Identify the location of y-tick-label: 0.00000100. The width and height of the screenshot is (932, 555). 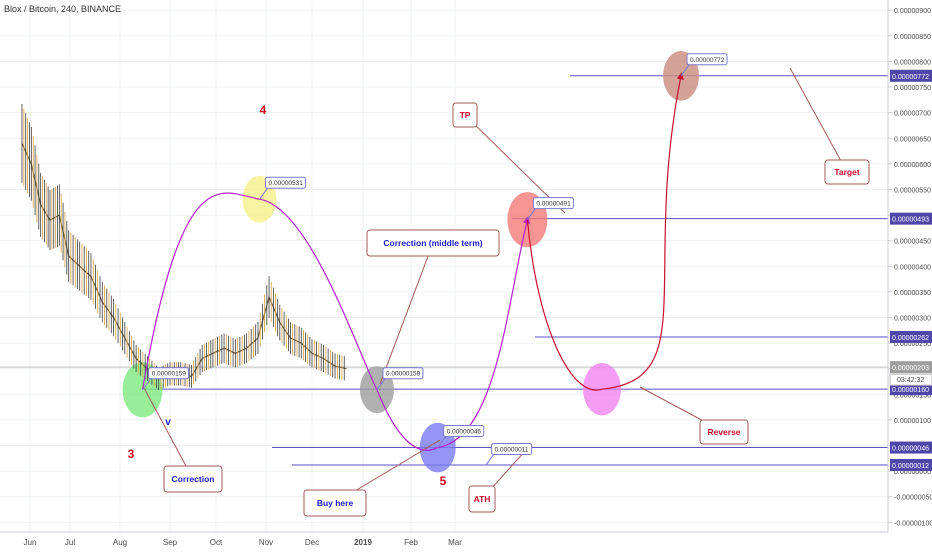
(912, 421).